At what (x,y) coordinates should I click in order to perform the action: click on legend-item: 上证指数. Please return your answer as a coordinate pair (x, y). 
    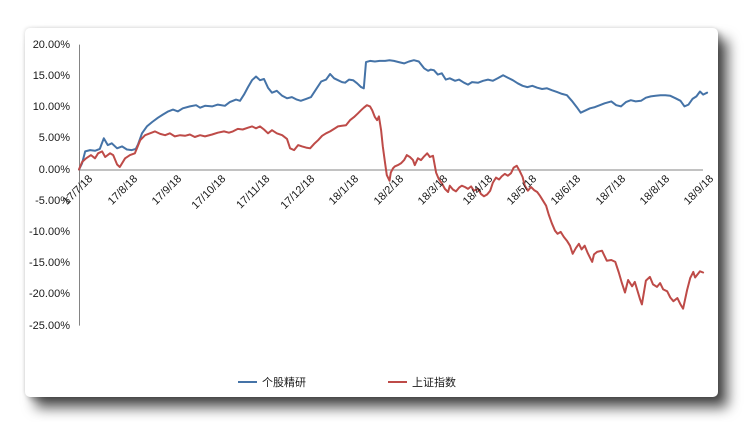
    Looking at the image, I should click on (422, 382).